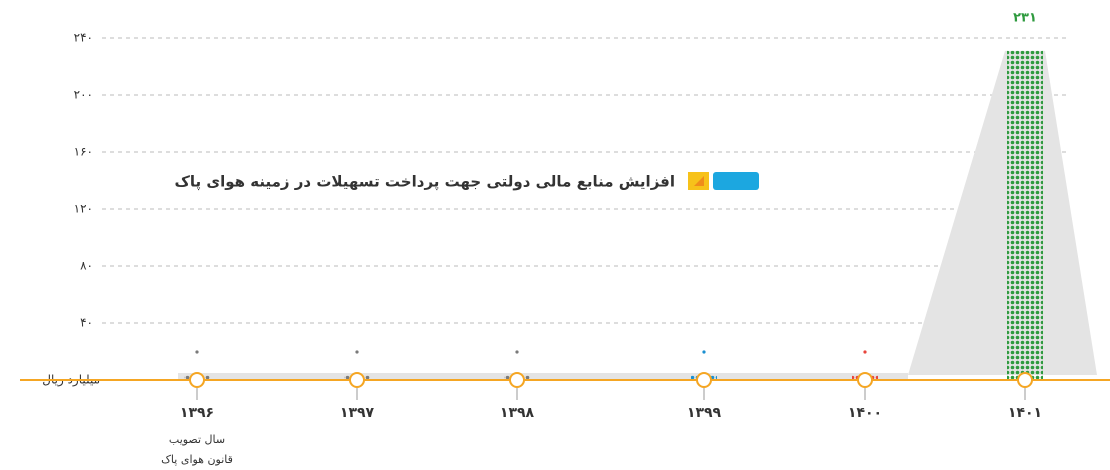 The image size is (1110, 470). I want to click on y-tick-label: ۱۲۰, so click(83, 209).